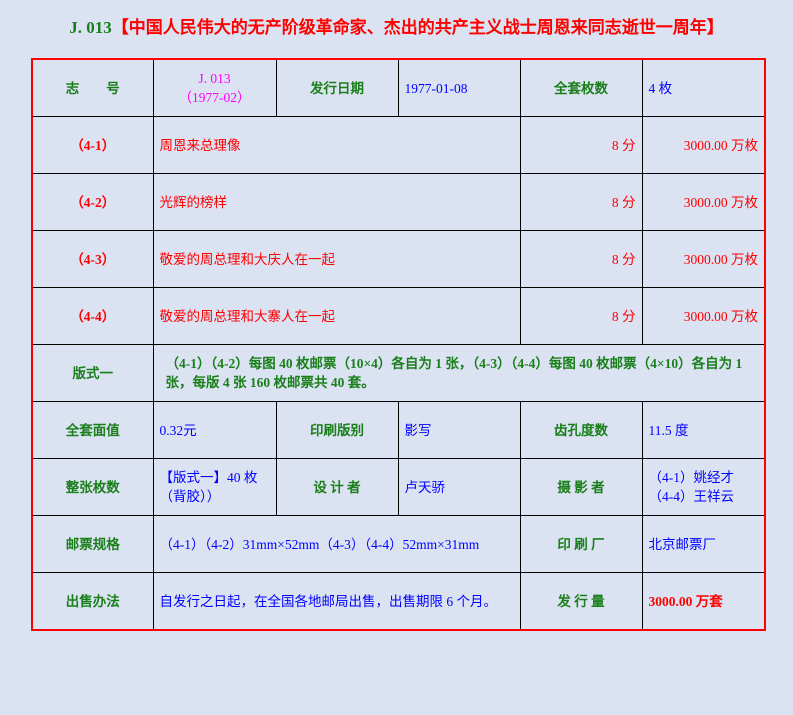 Image resolution: width=793 pixels, height=715 pixels. I want to click on value-perforation: 11.5 度, so click(703, 430).